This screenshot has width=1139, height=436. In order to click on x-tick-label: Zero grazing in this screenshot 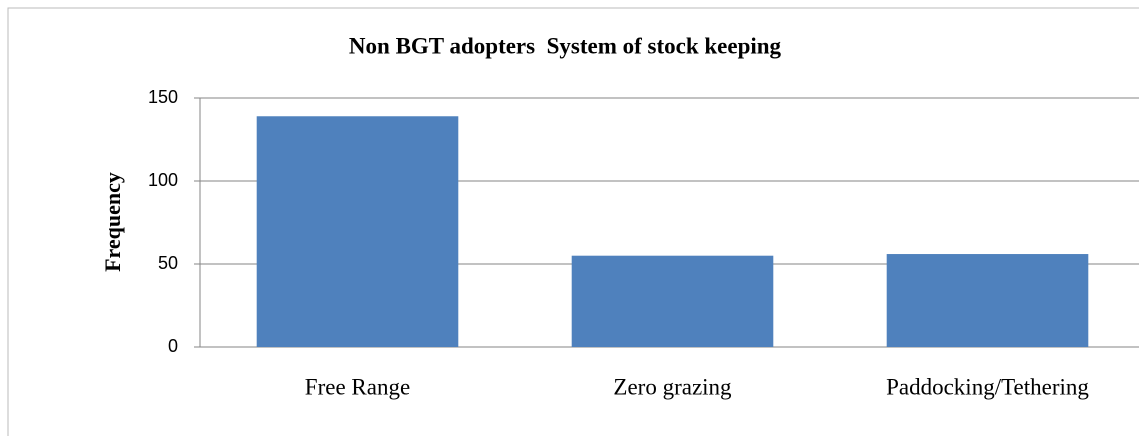, I will do `click(672, 386)`.